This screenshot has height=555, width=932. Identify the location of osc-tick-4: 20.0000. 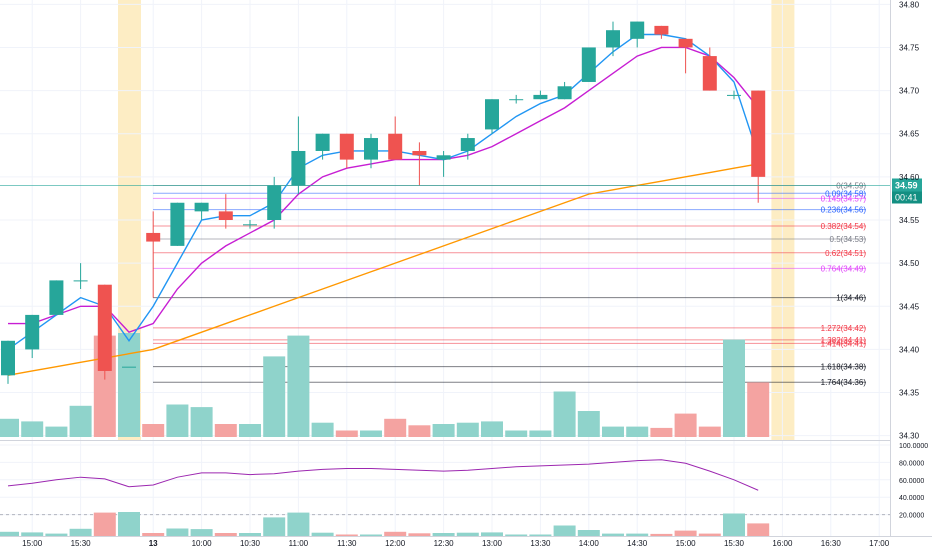
(911, 516).